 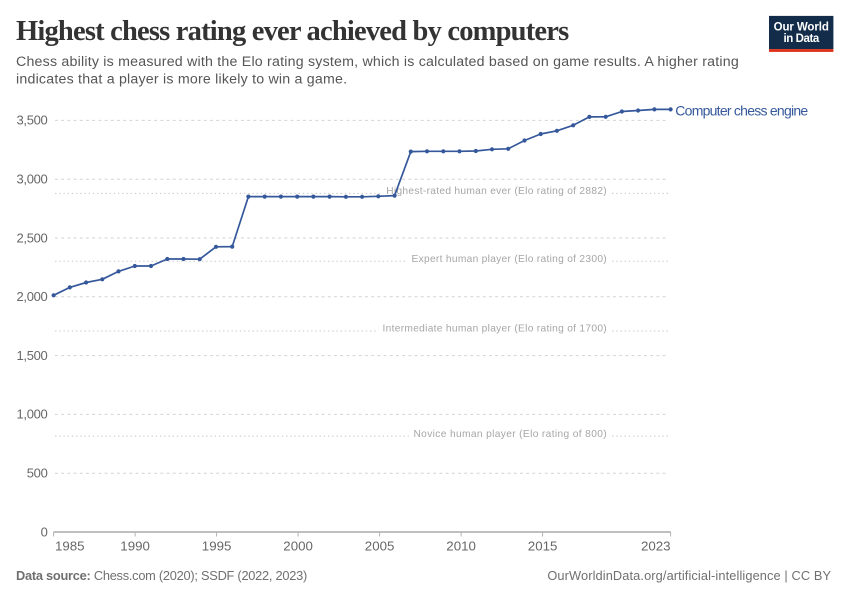 What do you see at coordinates (543, 546) in the screenshot?
I see `svg-text: 2015` at bounding box center [543, 546].